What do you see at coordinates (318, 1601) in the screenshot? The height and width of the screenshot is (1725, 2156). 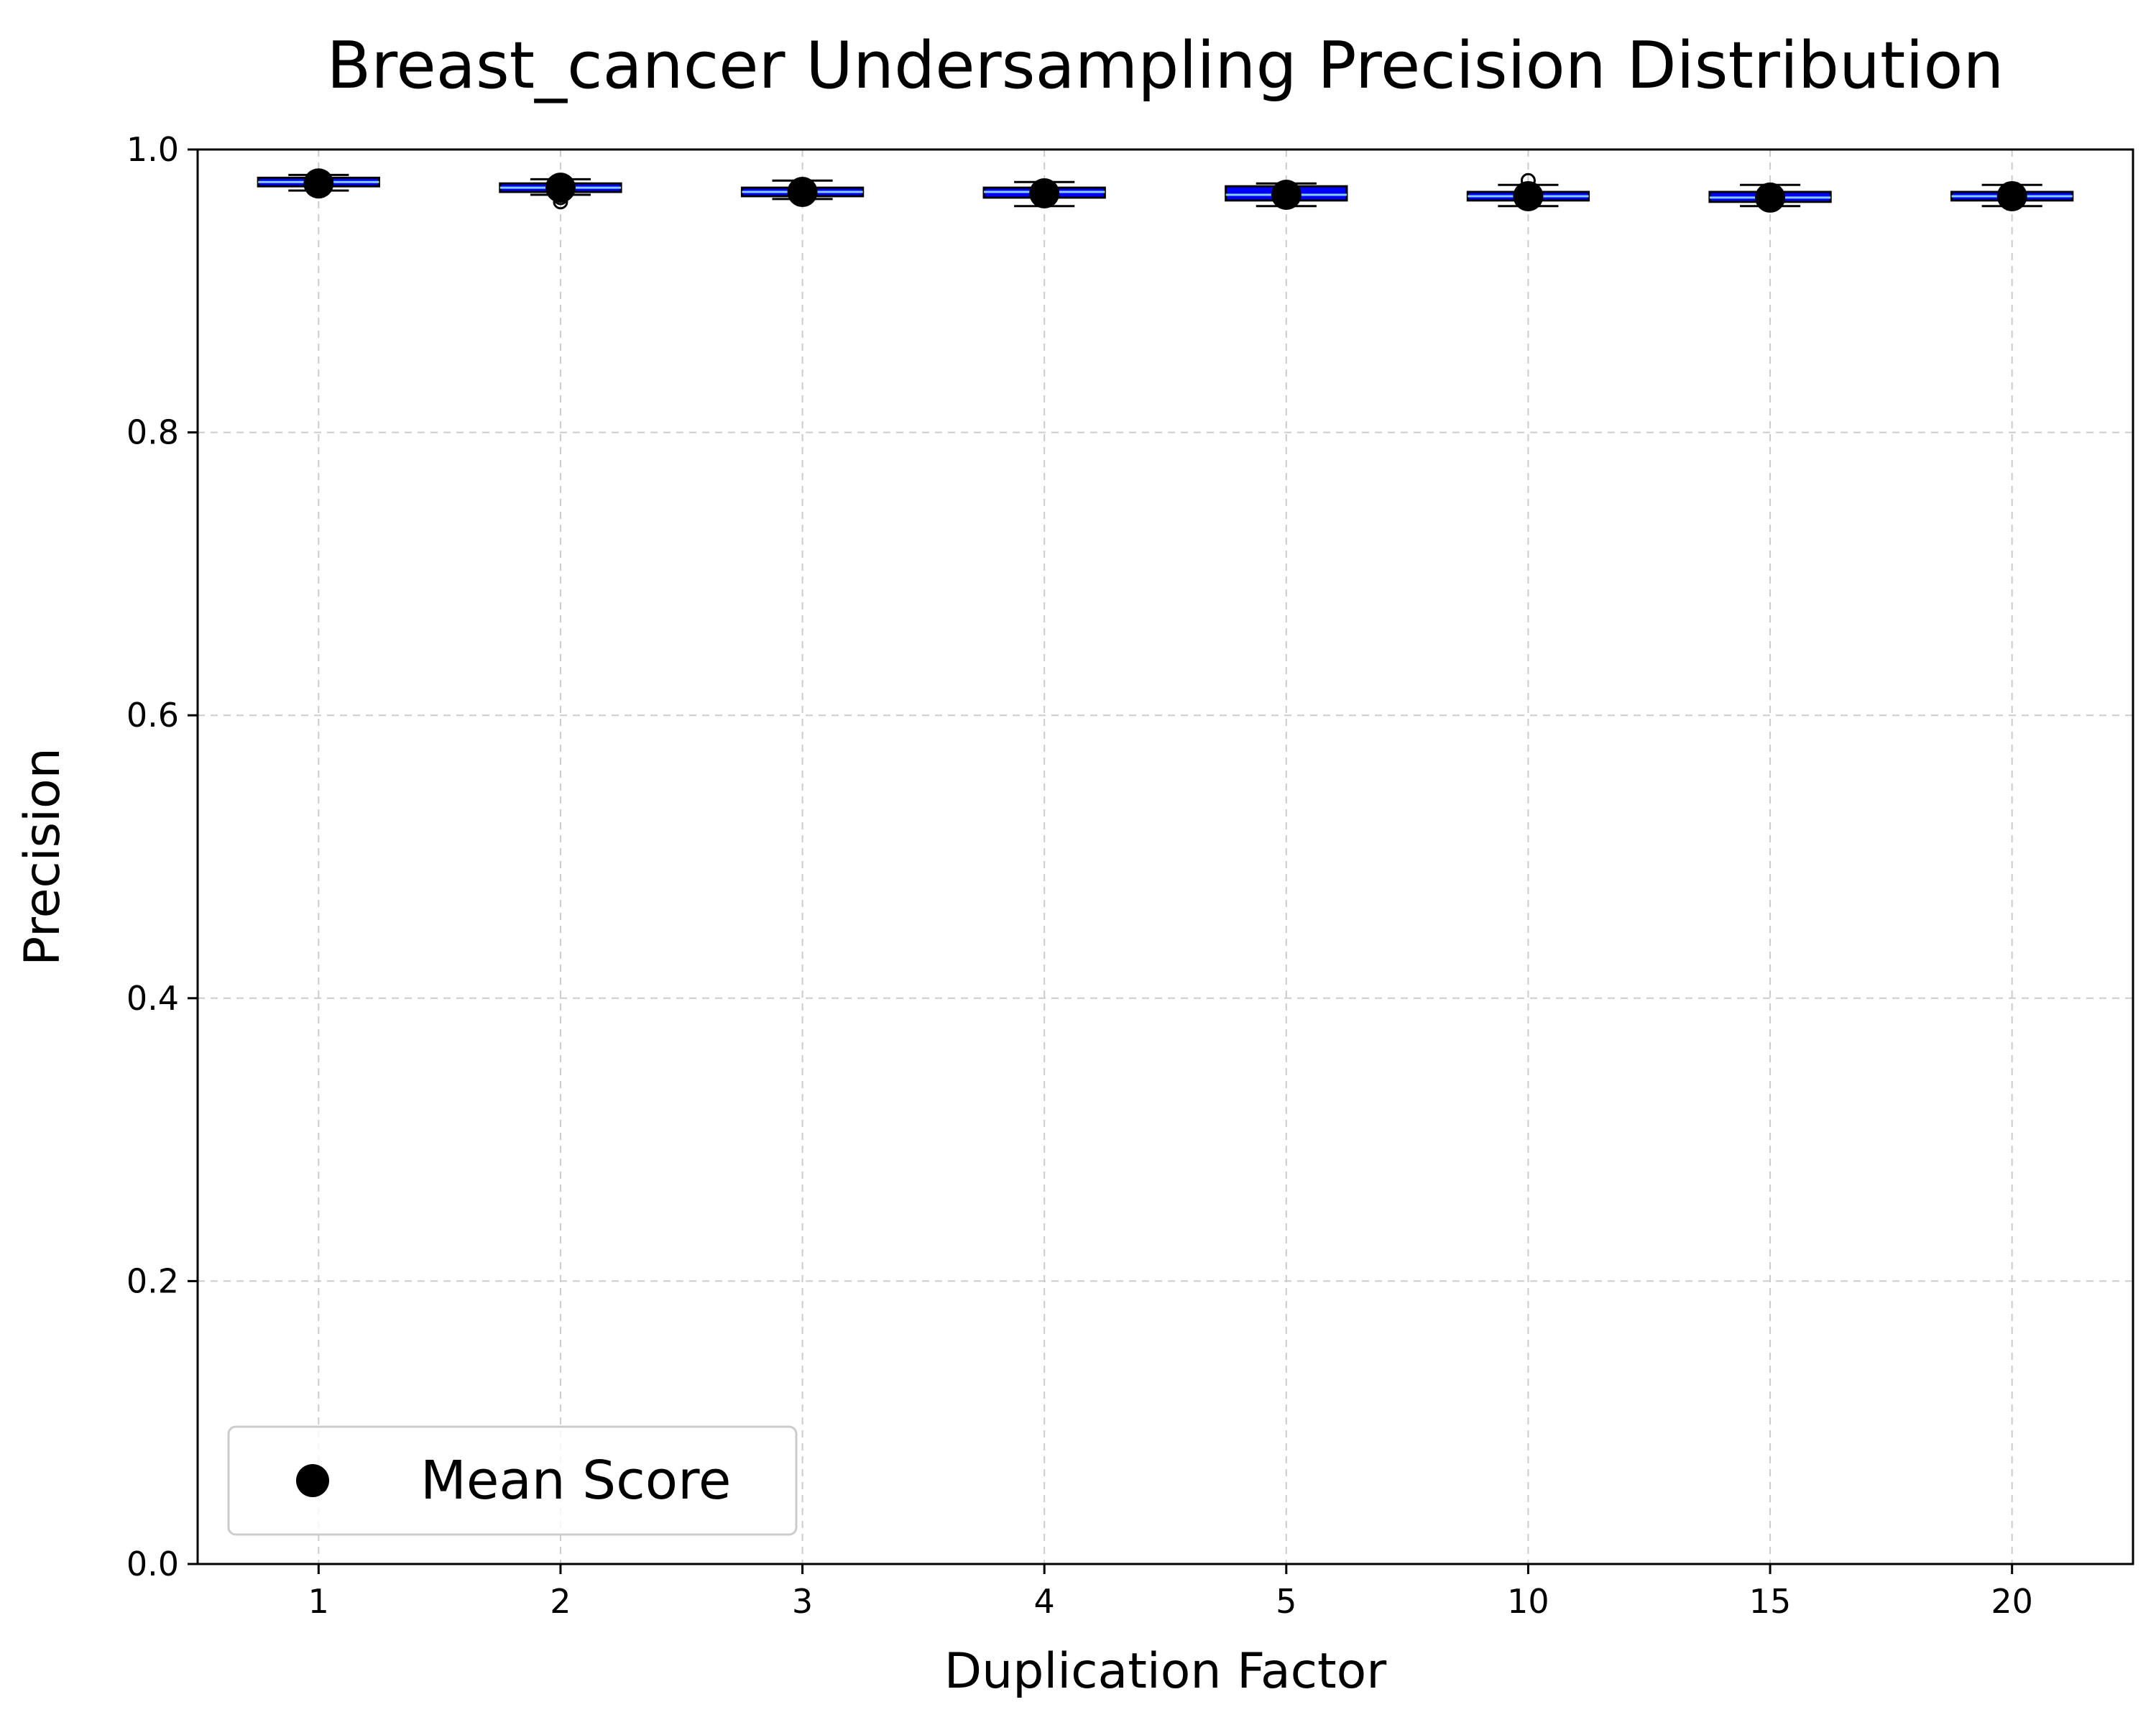 I see `x-tick-label: 1` at bounding box center [318, 1601].